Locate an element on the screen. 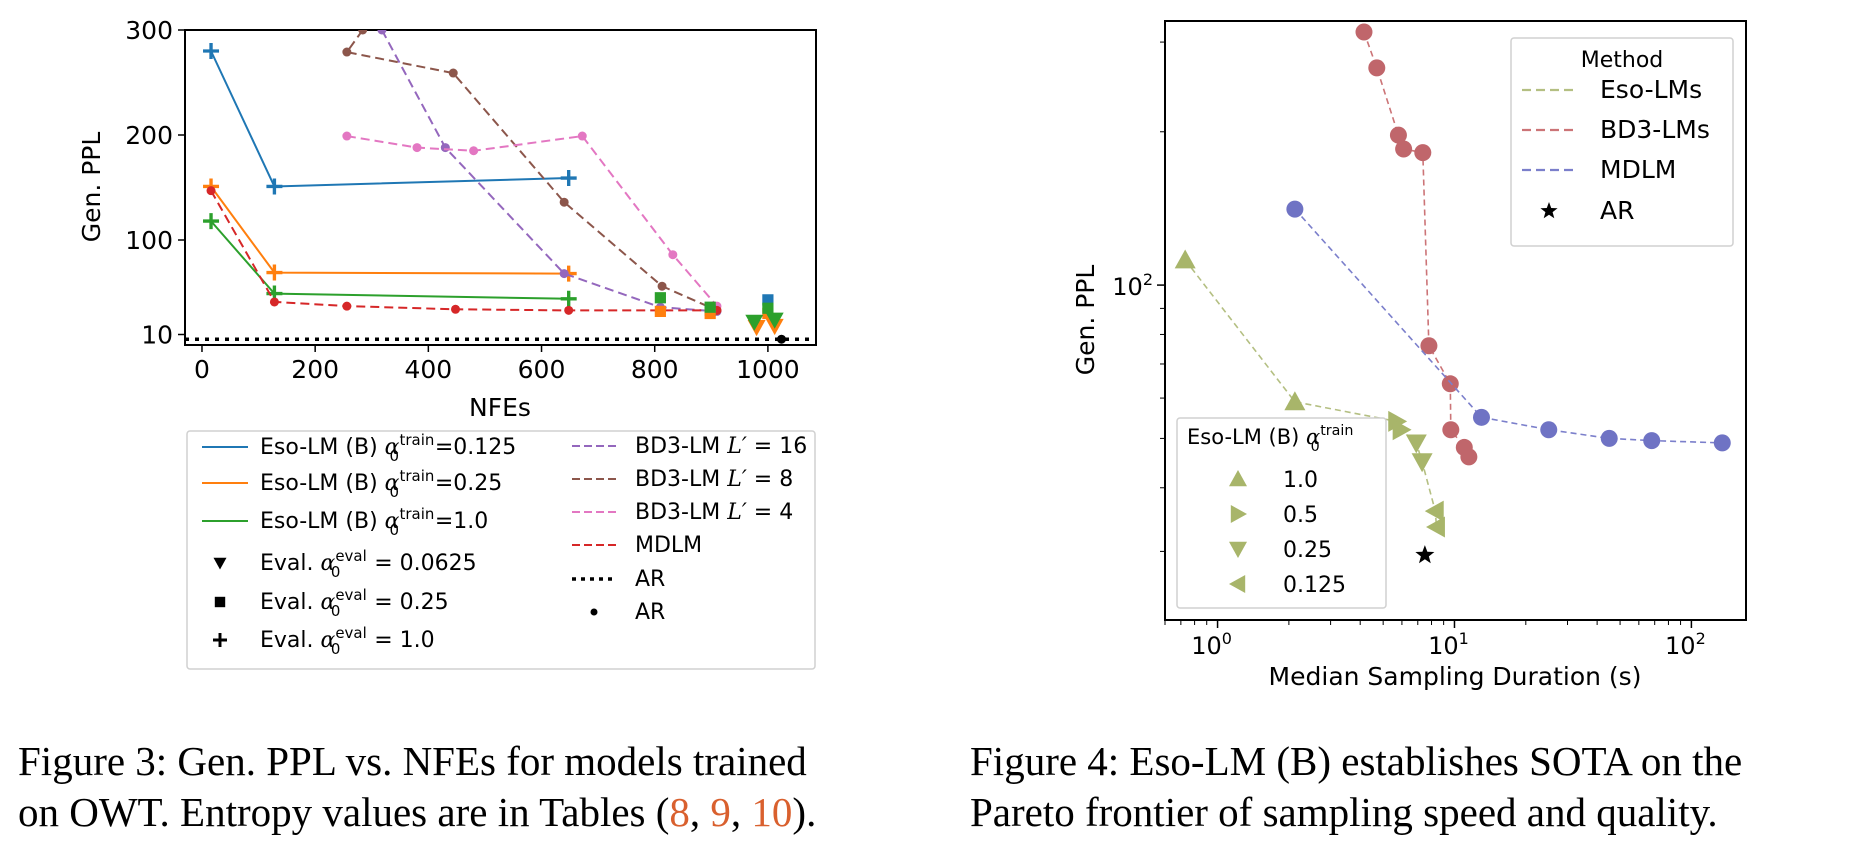 Image resolution: width=1864 pixels, height=844 pixels. right-y-axis-label: Gen. PPL is located at coordinates (1085, 320).